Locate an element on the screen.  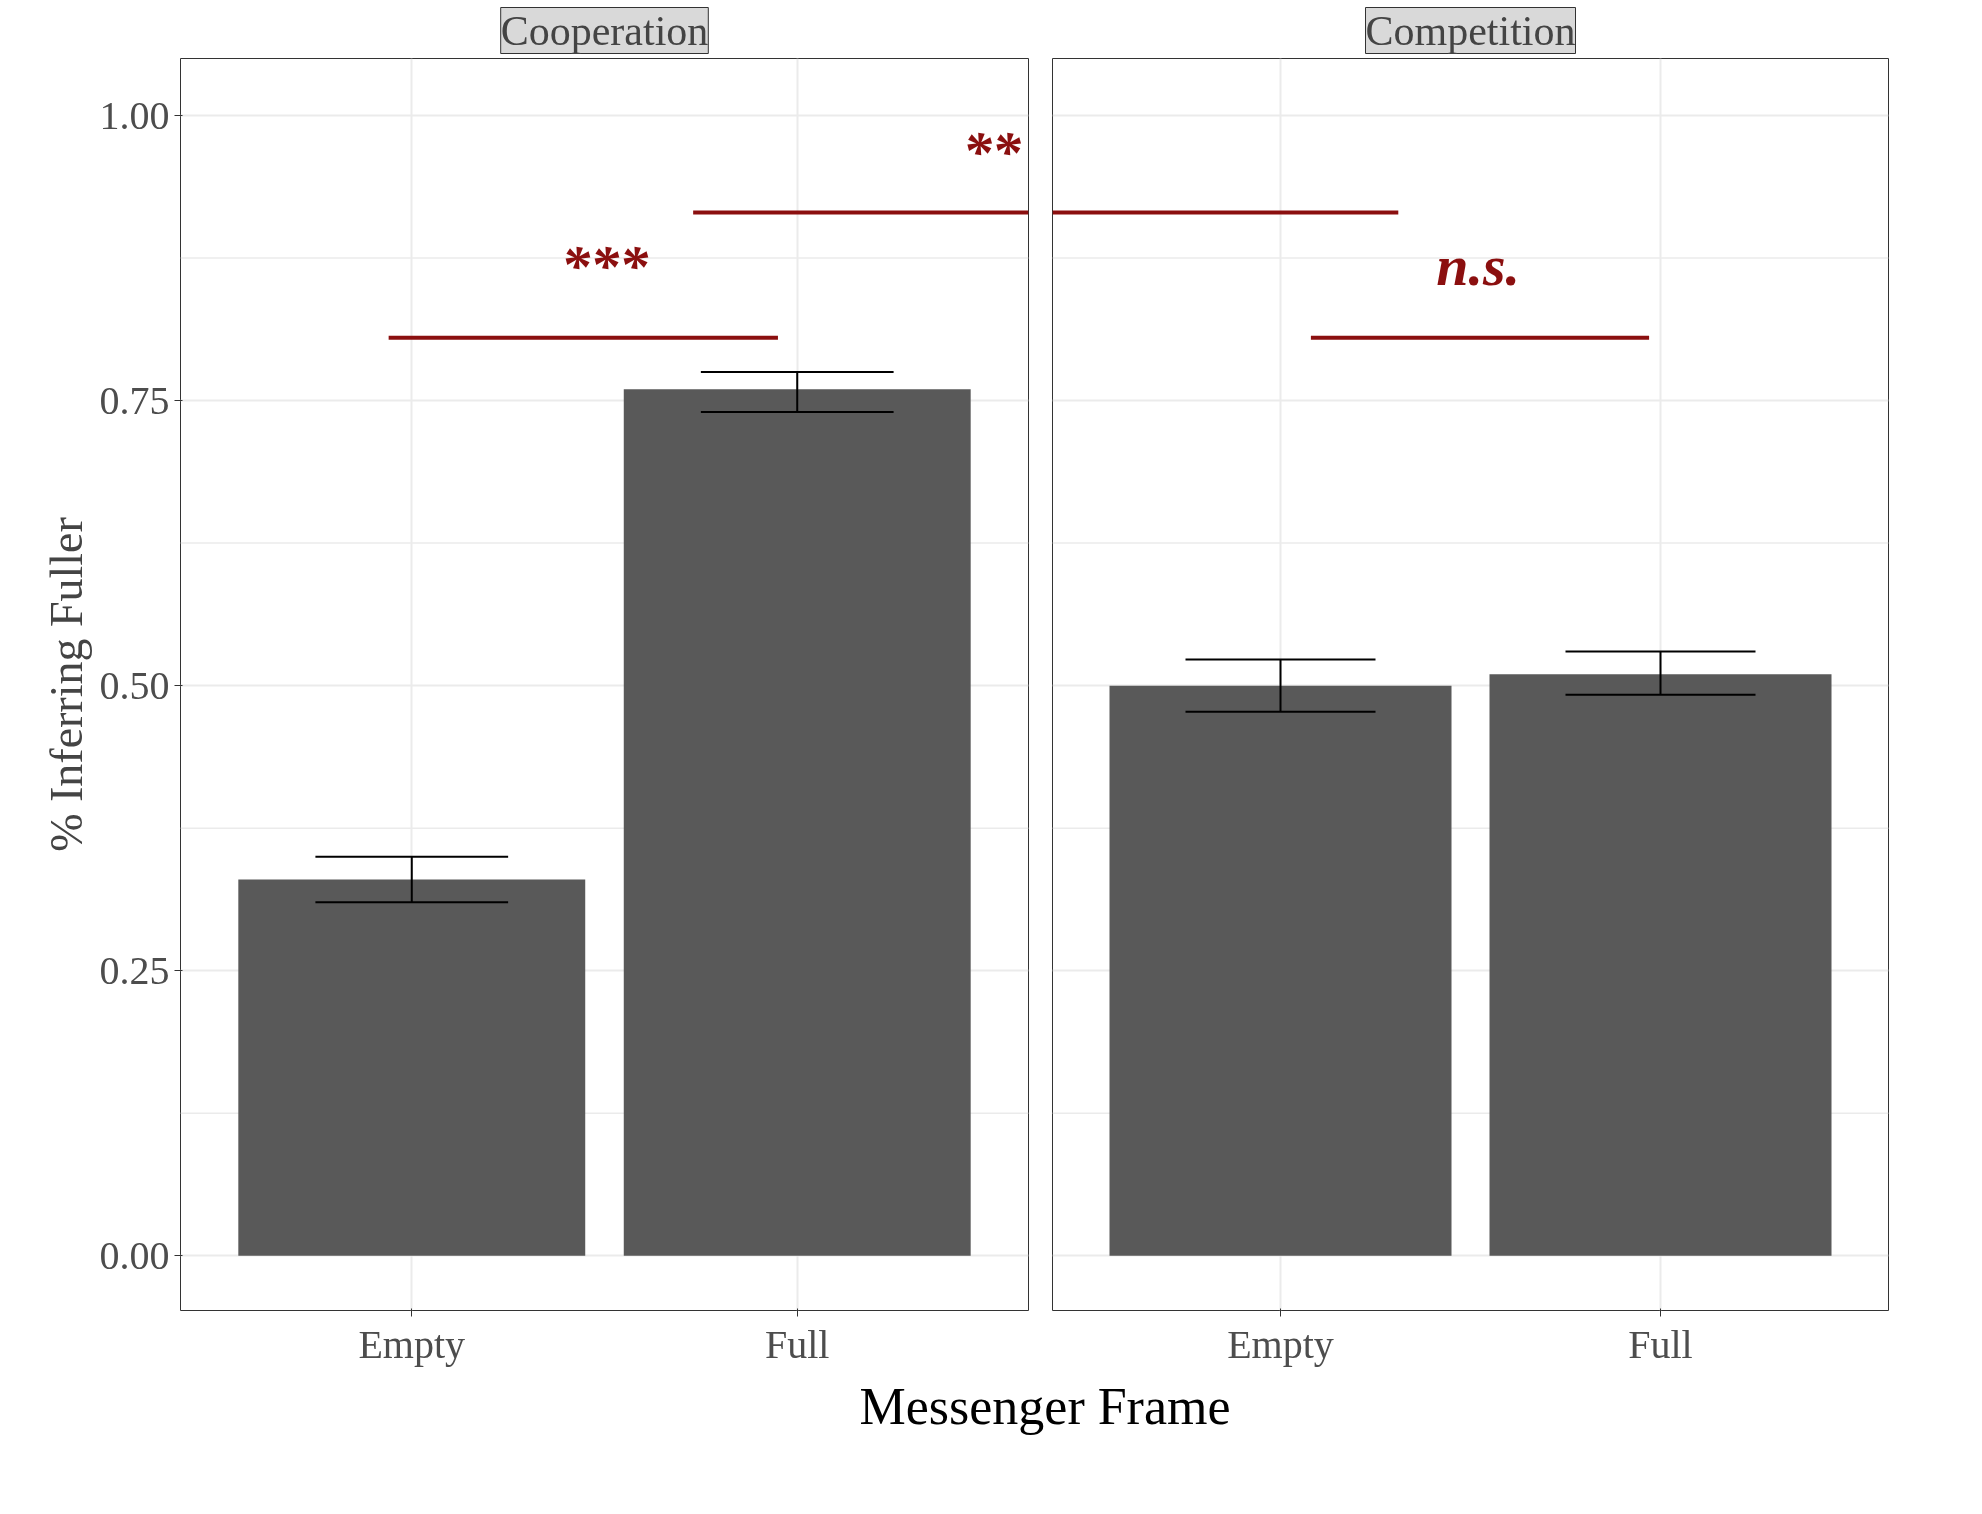
annotation: *** is located at coordinates (605, 265).